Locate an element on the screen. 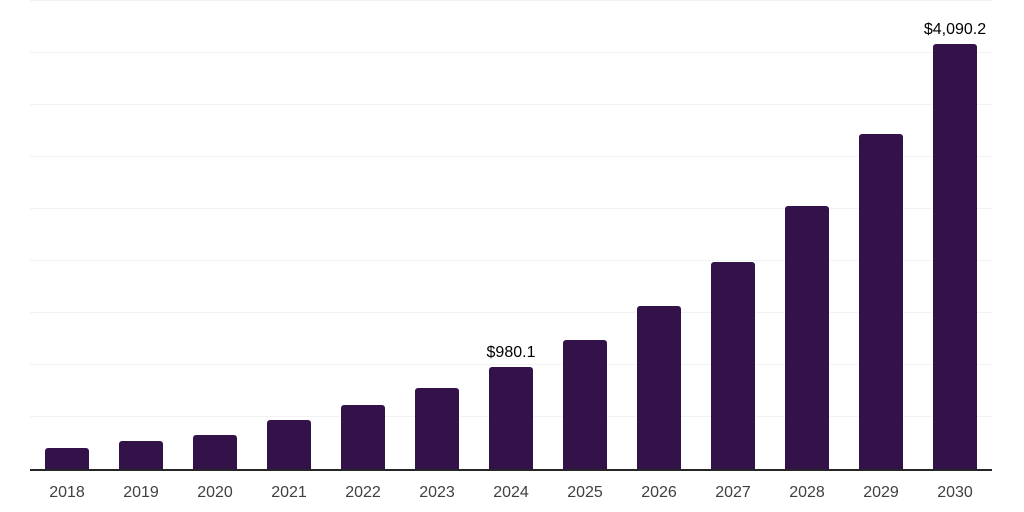 This screenshot has width=1024, height=512. bar-2018 is located at coordinates (67, 458).